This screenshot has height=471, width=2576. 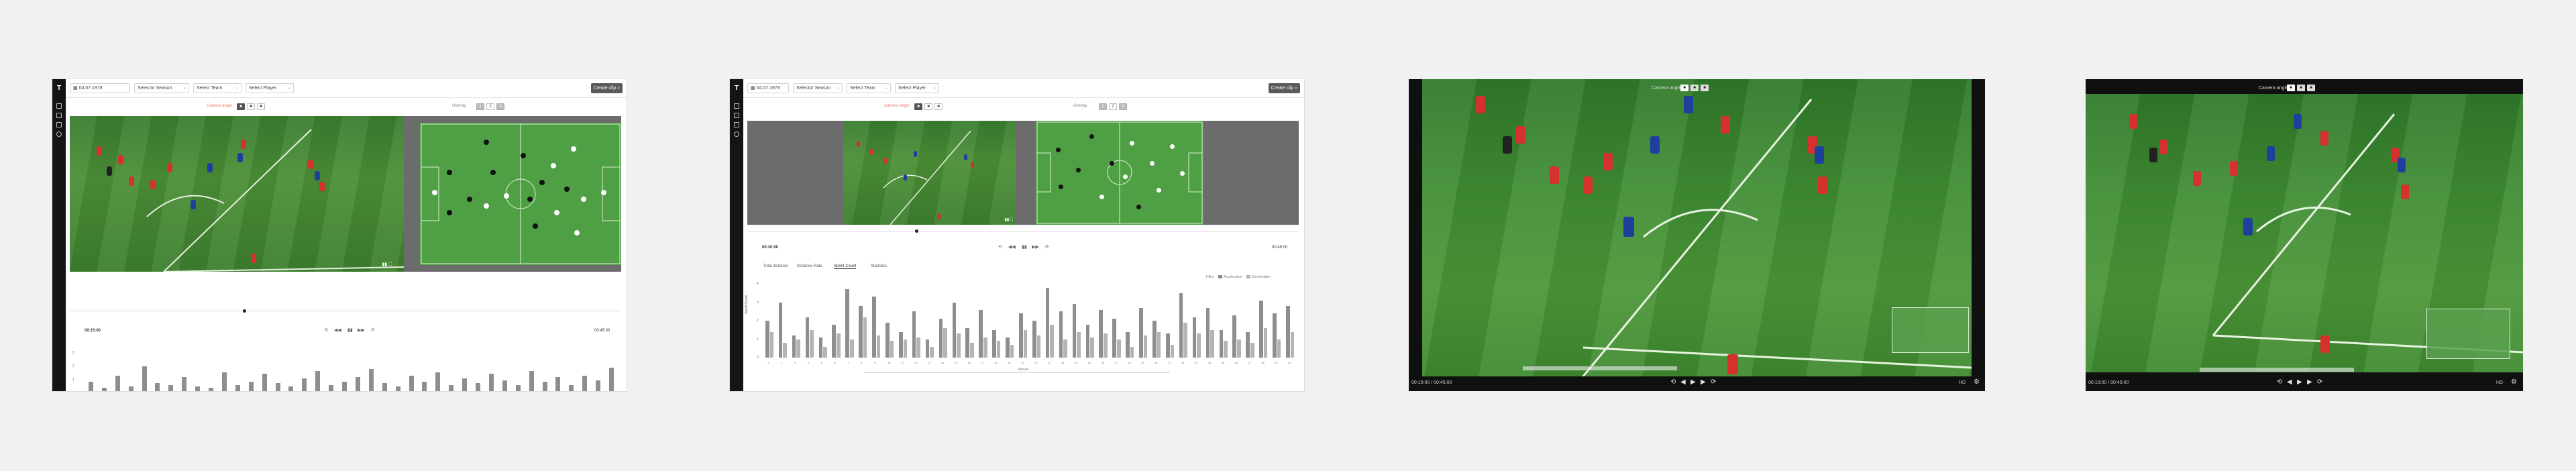 What do you see at coordinates (848, 362) in the screenshot?
I see `x-tick: 7` at bounding box center [848, 362].